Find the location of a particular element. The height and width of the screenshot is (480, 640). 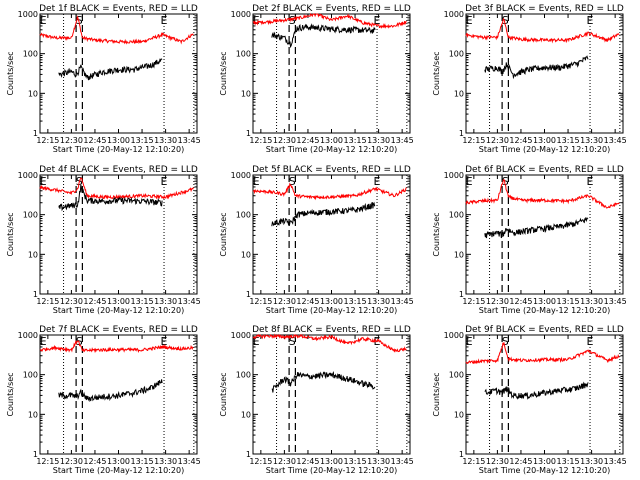

panel-title: Det 9f BLACK = Events, RED = LLD is located at coordinates (544, 330).